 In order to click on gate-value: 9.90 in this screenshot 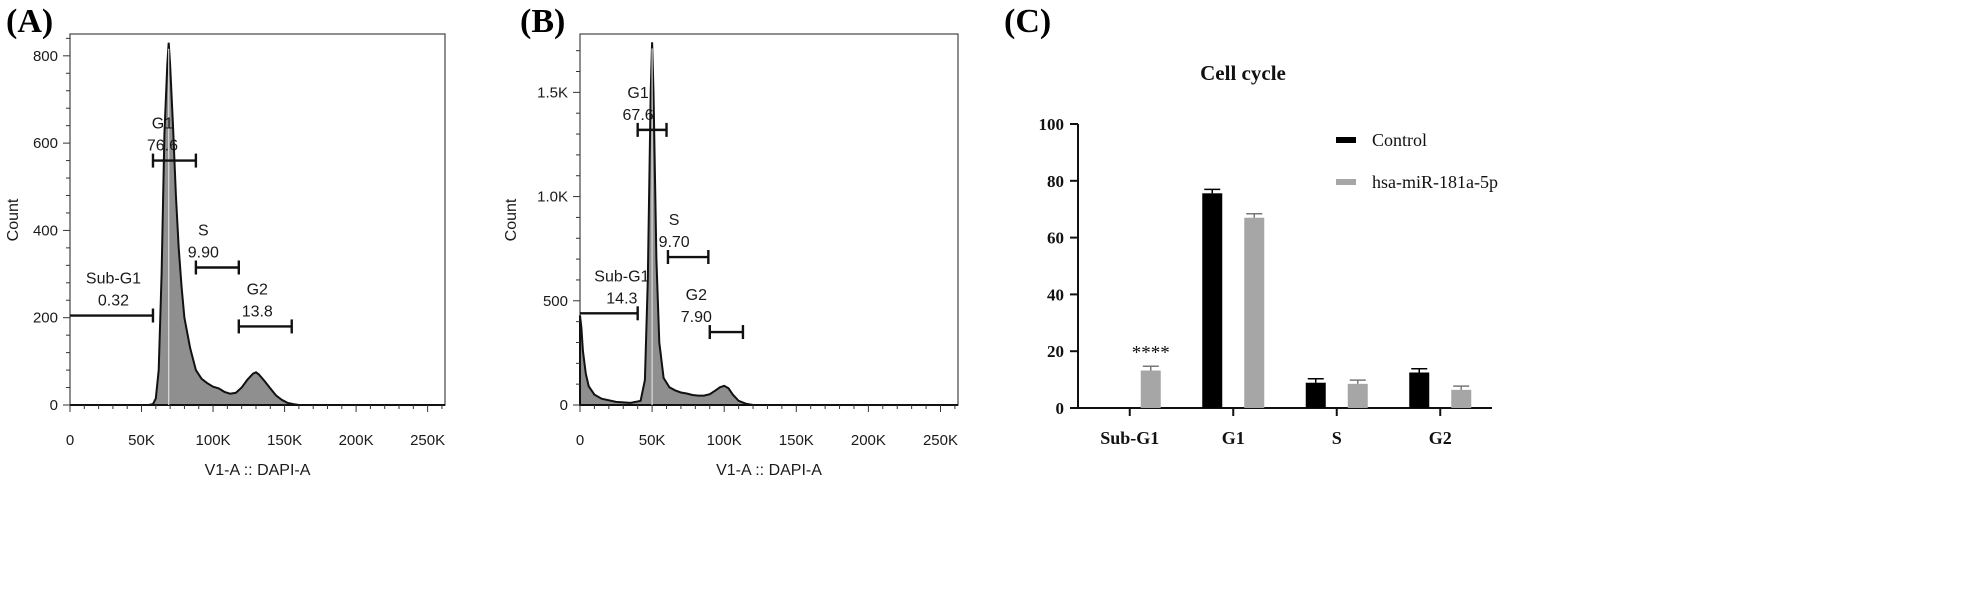, I will do `click(203, 253)`.